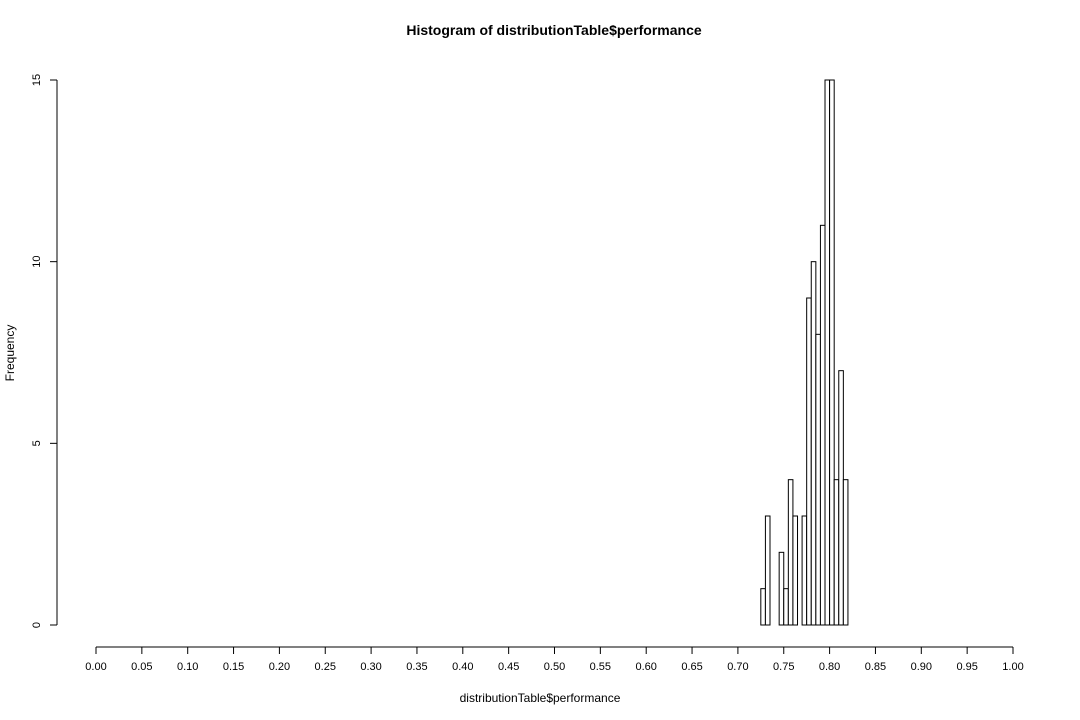  Describe the element at coordinates (1012, 667) in the screenshot. I see `x-tick-label: 1.00` at that location.